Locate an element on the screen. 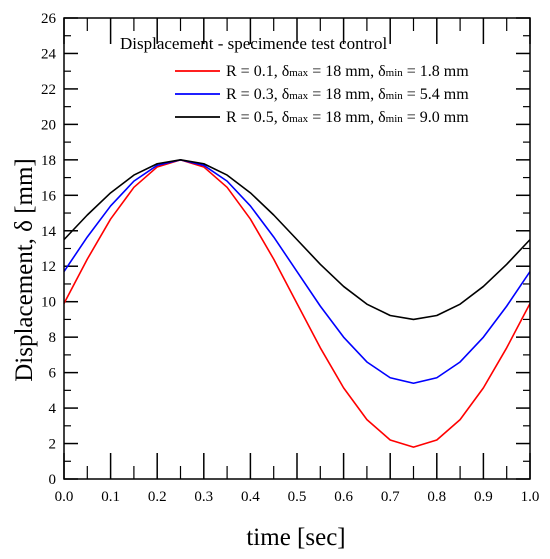 The width and height of the screenshot is (550, 559). y-tick-label: 12 is located at coordinates (48, 267).